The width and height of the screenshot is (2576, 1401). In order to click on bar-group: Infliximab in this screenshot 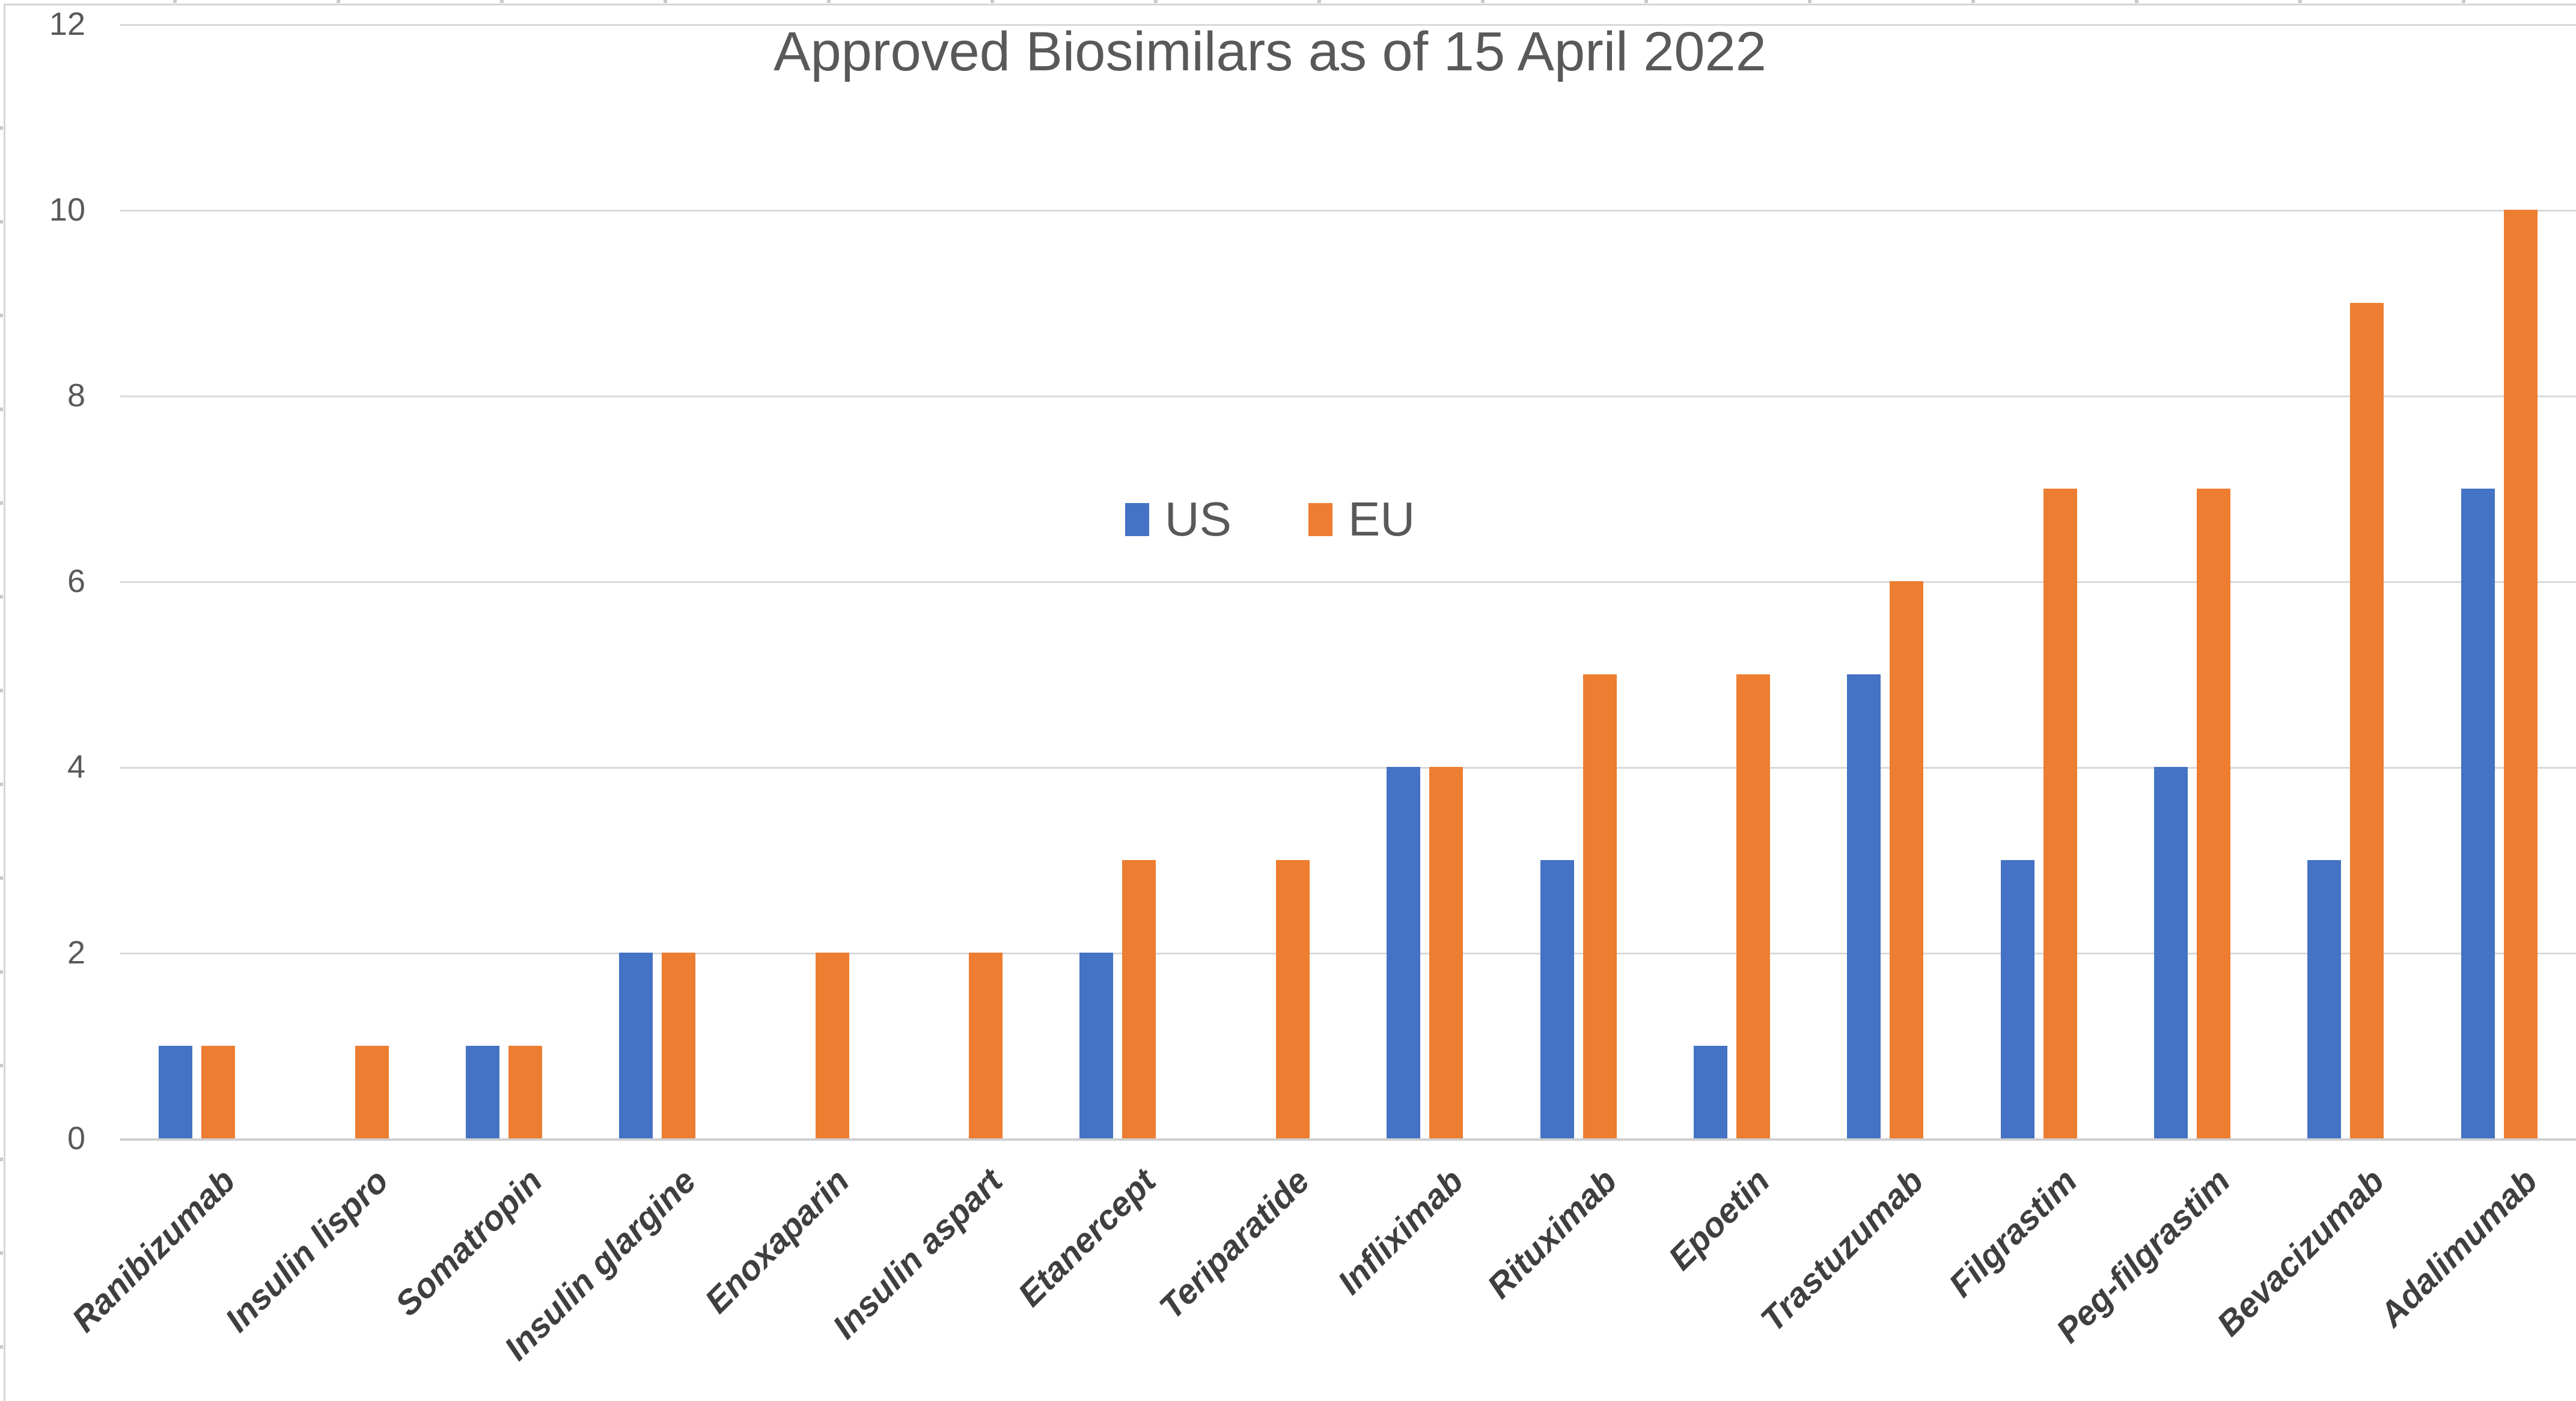, I will do `click(1415, 663)`.